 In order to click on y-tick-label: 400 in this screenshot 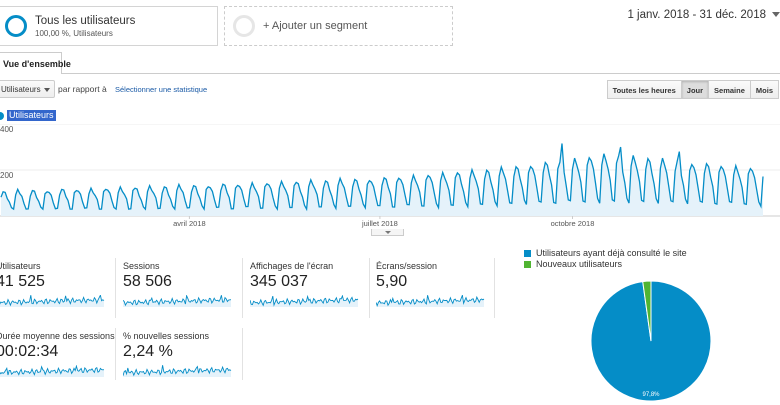, I will do `click(7, 129)`.